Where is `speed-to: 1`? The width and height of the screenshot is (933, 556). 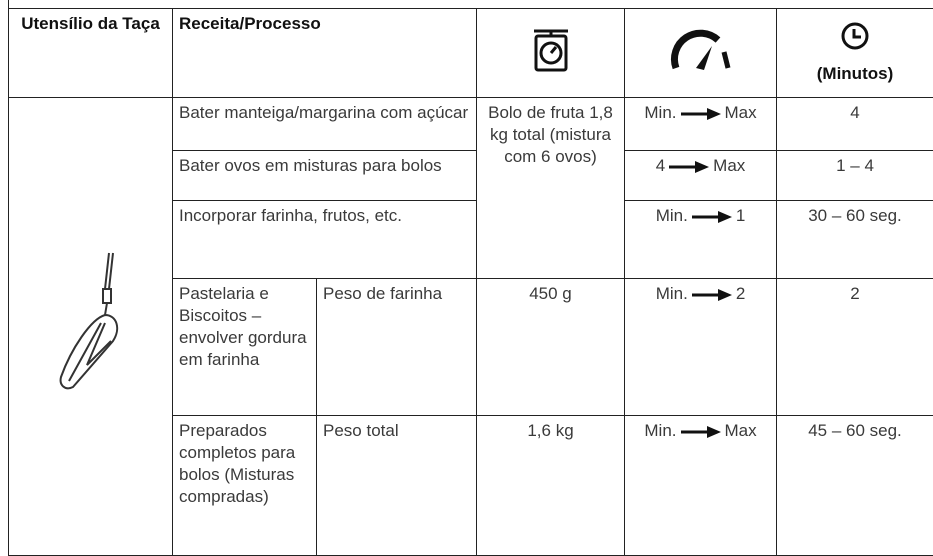 speed-to: 1 is located at coordinates (740, 215).